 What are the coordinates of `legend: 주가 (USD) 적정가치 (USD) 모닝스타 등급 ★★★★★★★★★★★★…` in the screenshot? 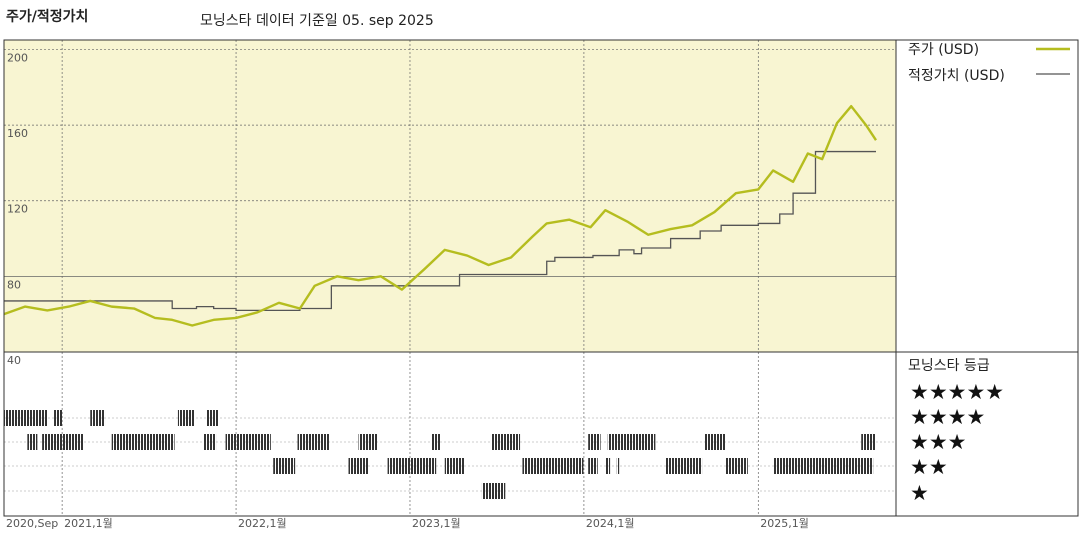 It's located at (989, 273).